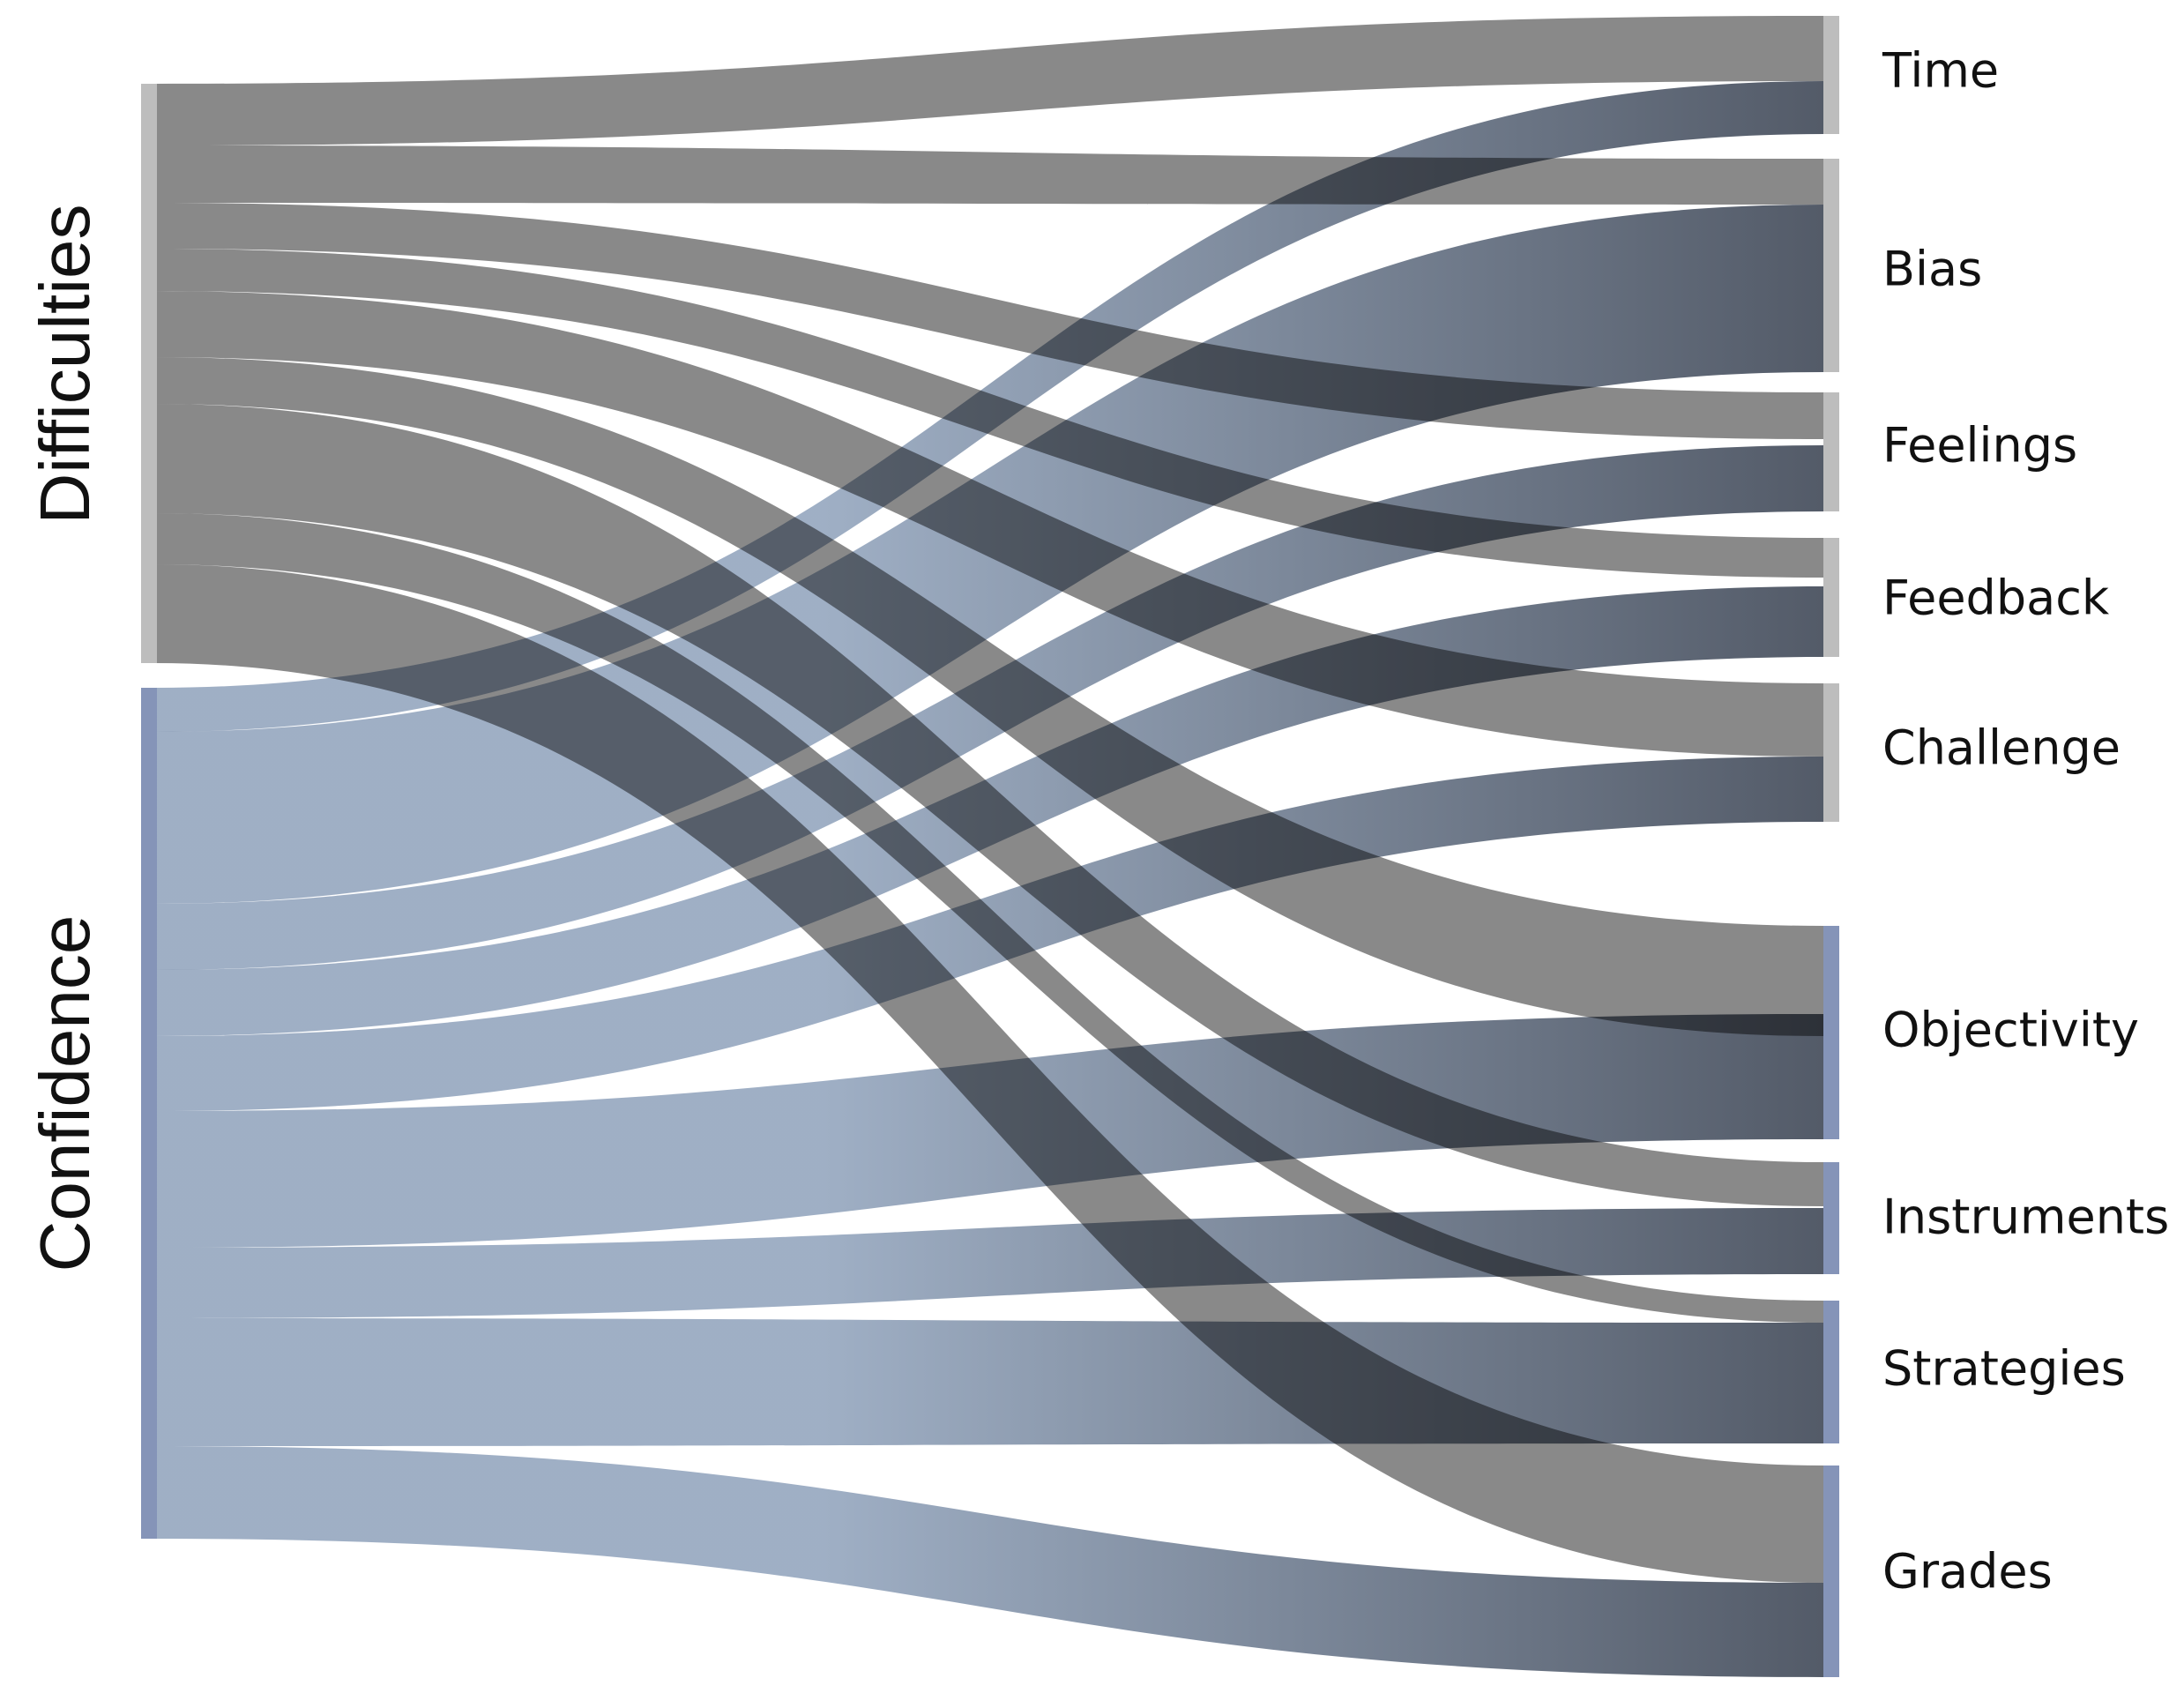 Image resolution: width=2184 pixels, height=1693 pixels. Describe the element at coordinates (1831, 597) in the screenshot. I see `target-node-feedback` at that location.